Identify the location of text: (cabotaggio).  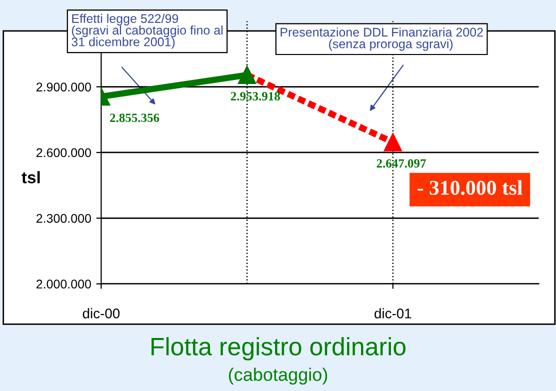
(278, 376).